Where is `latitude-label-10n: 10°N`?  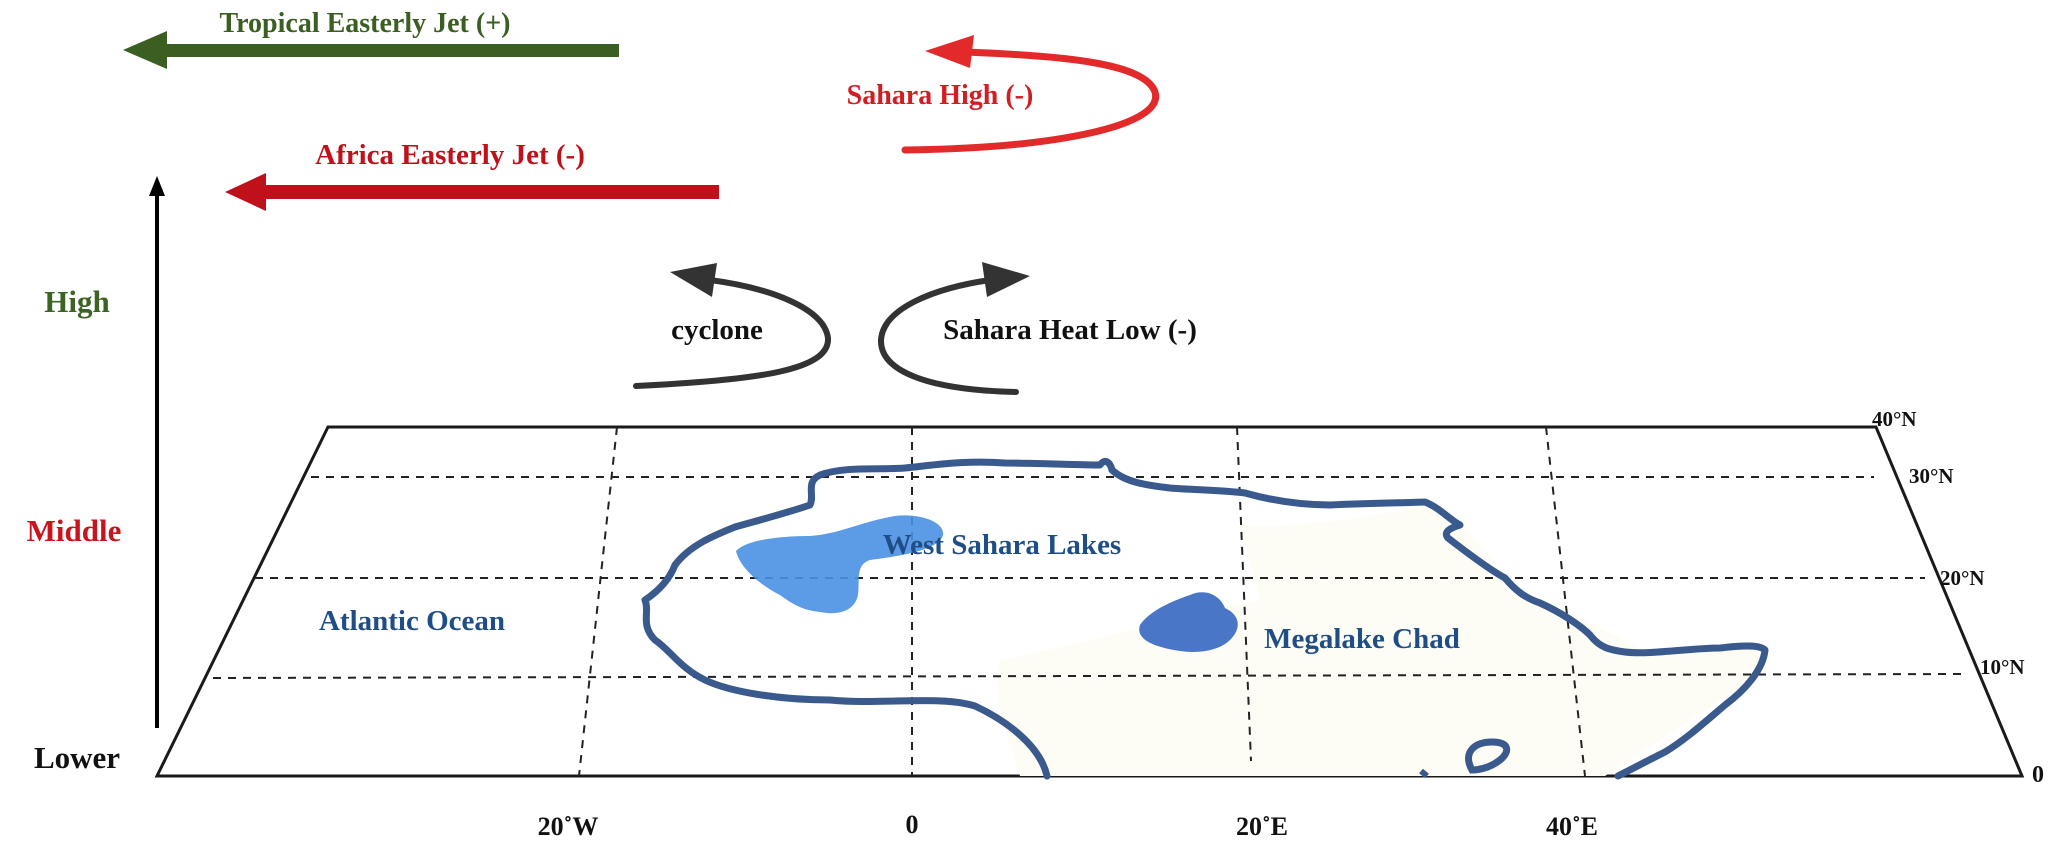 latitude-label-10n: 10°N is located at coordinates (2002, 667).